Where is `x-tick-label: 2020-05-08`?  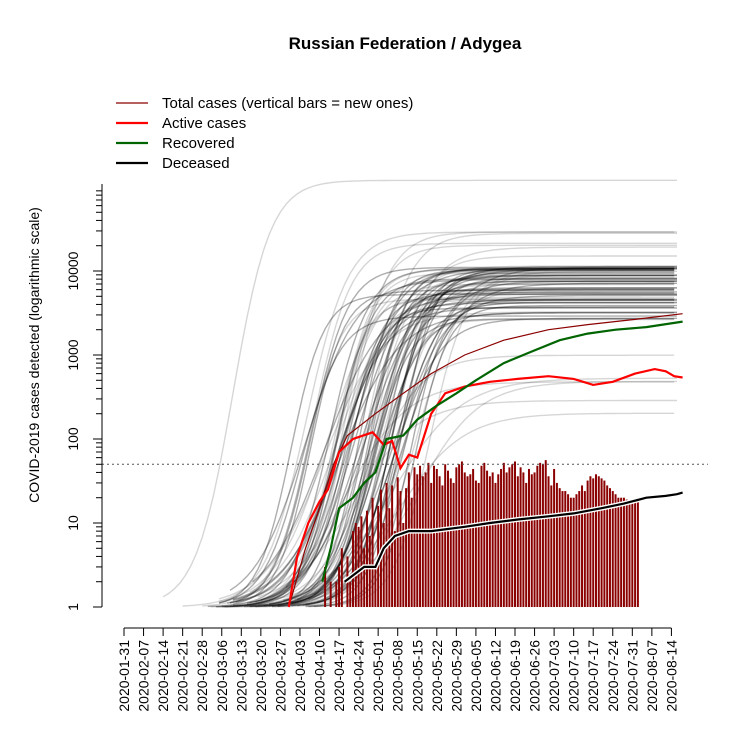 x-tick-label: 2020-05-08 is located at coordinates (398, 676).